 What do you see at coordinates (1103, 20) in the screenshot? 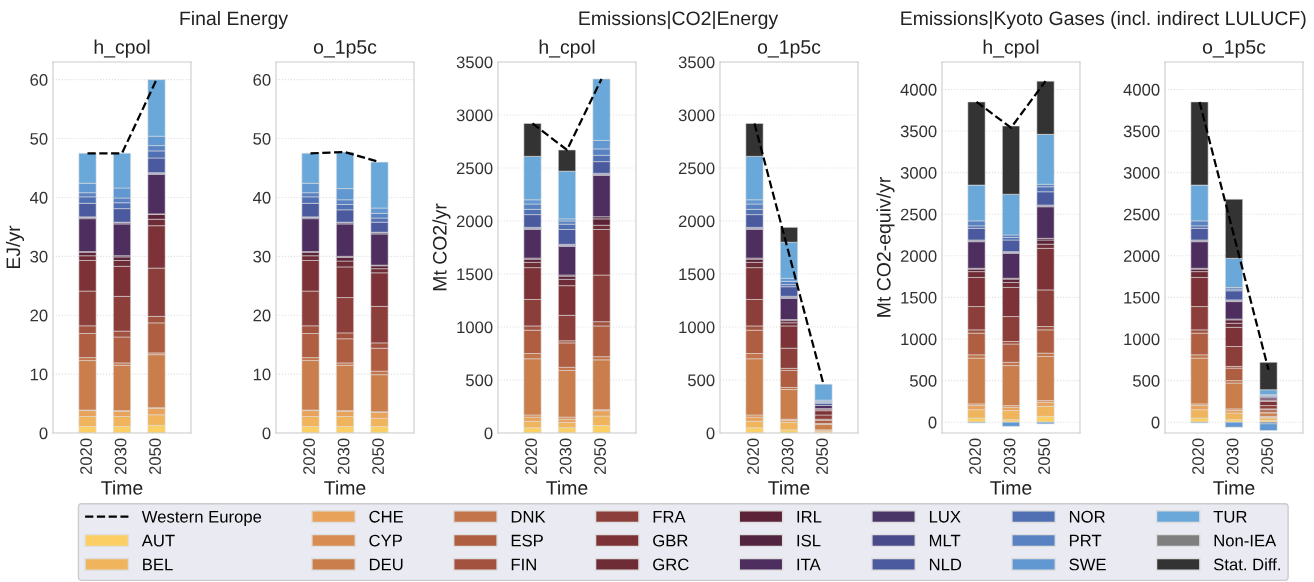
I see `text: Emissions|Kyoto Gases (incl. indirect LULUCF)` at bounding box center [1103, 20].